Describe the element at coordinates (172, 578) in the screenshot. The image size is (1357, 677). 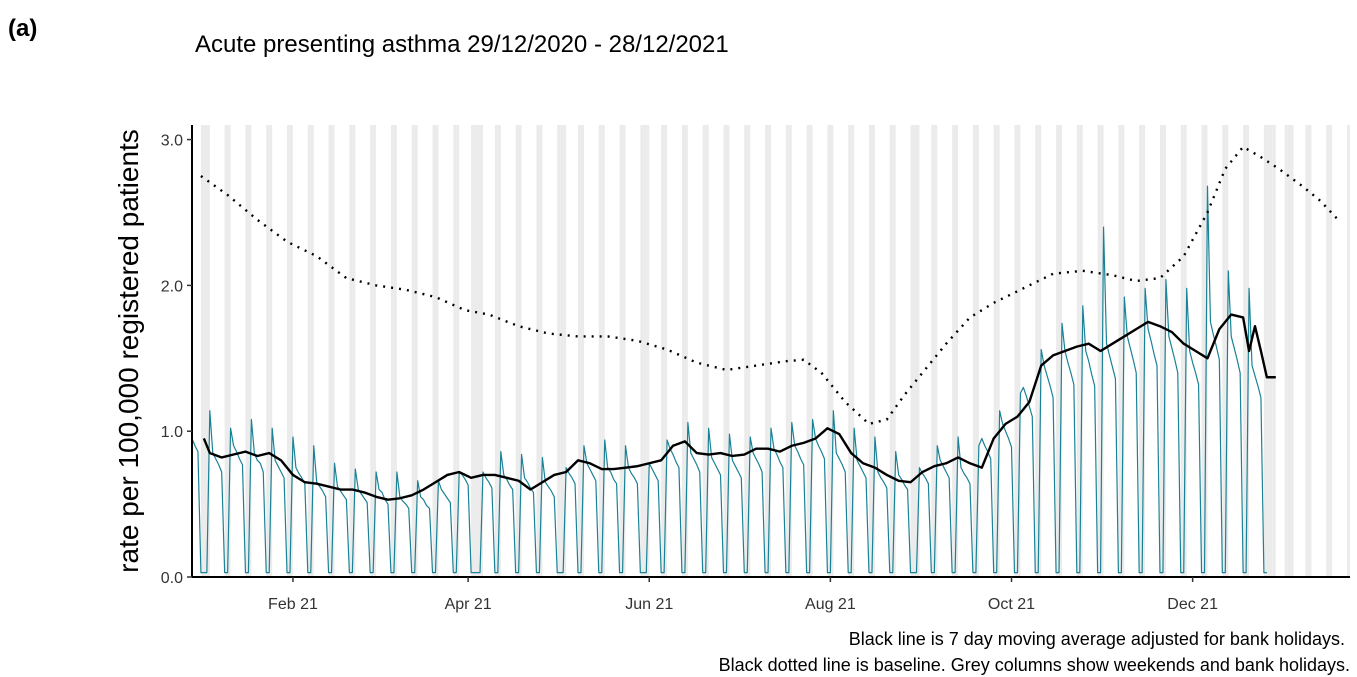
I see `y-tick-label: 0.0` at that location.